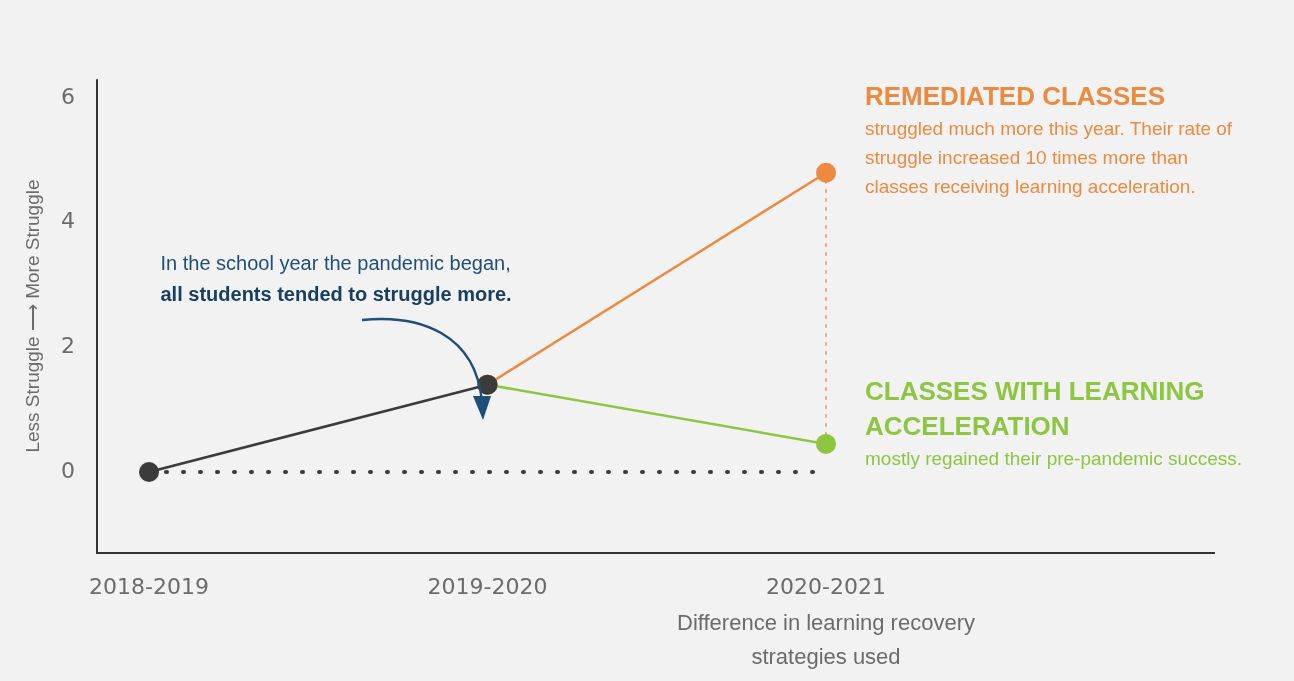  What do you see at coordinates (1049, 157) in the screenshot?
I see `annotation: struggled much more this year. Their rate of struggle increased 10 times more than classes receiving learning acceleration.` at bounding box center [1049, 157].